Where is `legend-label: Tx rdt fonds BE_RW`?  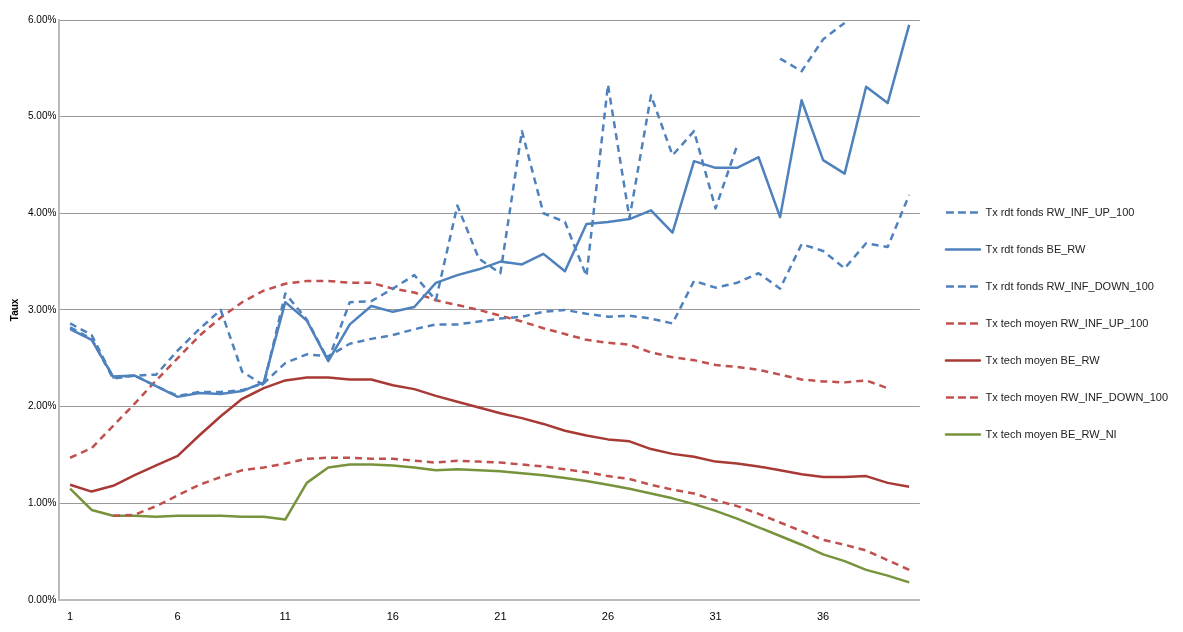
legend-label: Tx rdt fonds BE_RW is located at coordinates (1036, 248).